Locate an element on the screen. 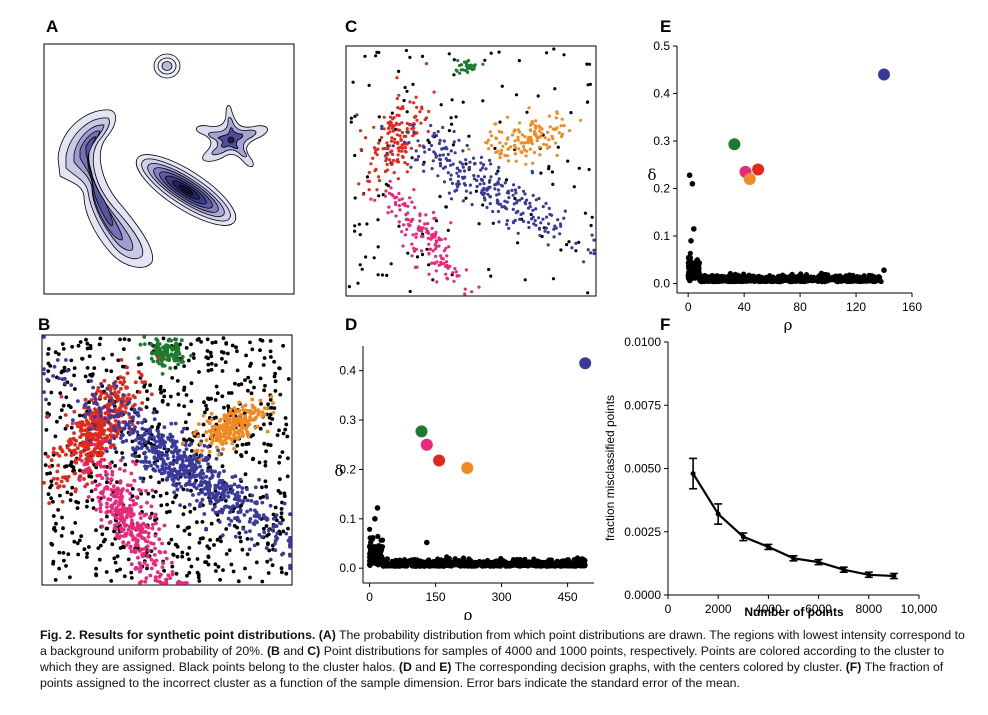  panelF-xtick-label: 6000 is located at coordinates (818, 609).